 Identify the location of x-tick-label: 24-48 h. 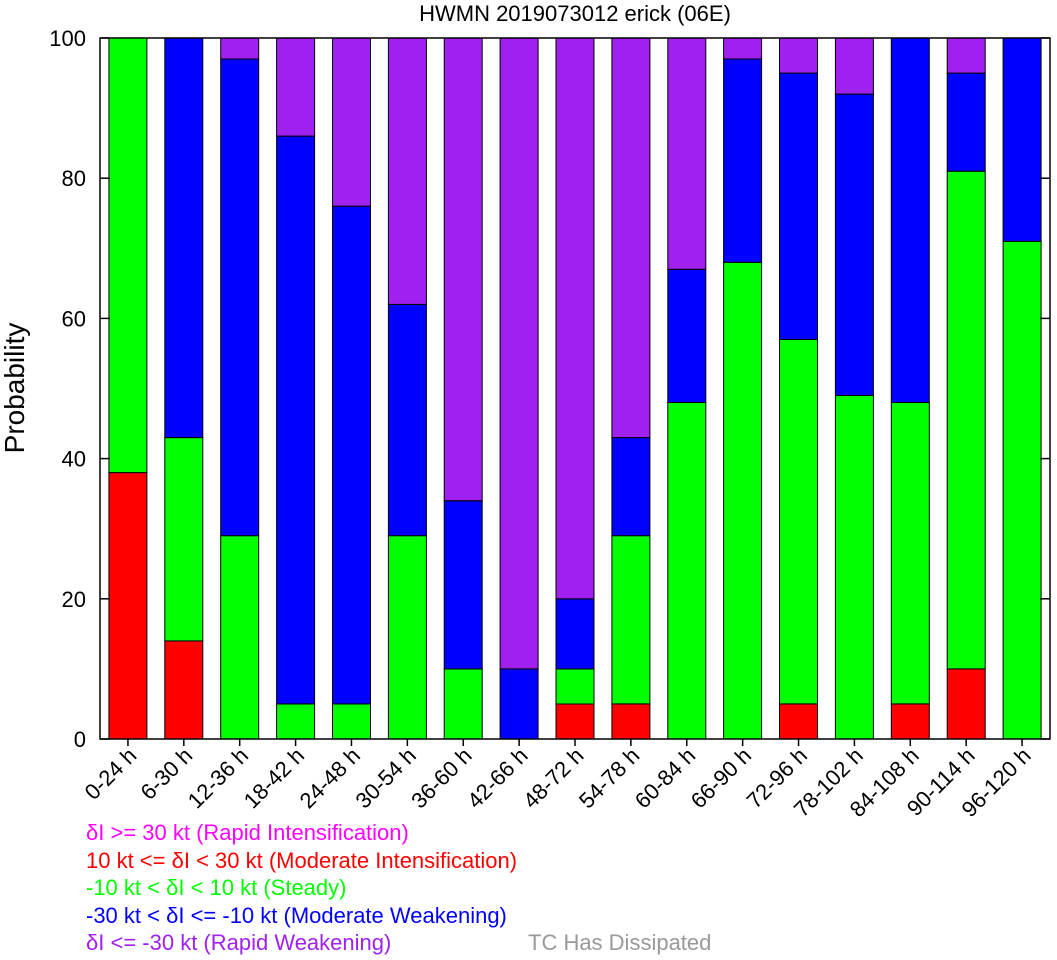
(330, 778).